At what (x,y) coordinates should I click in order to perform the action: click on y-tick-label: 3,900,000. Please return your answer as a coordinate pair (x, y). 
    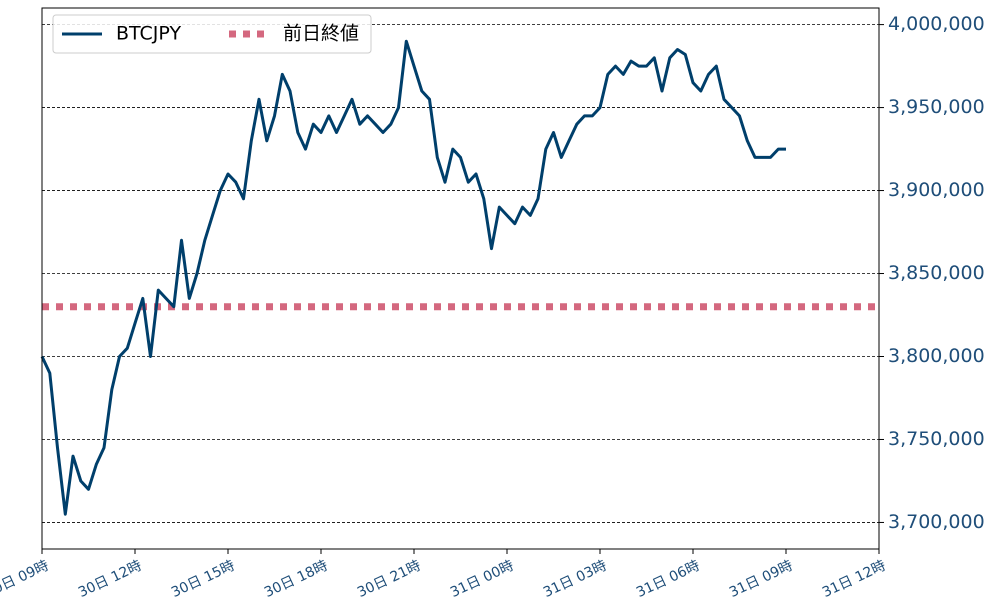
    Looking at the image, I should click on (936, 190).